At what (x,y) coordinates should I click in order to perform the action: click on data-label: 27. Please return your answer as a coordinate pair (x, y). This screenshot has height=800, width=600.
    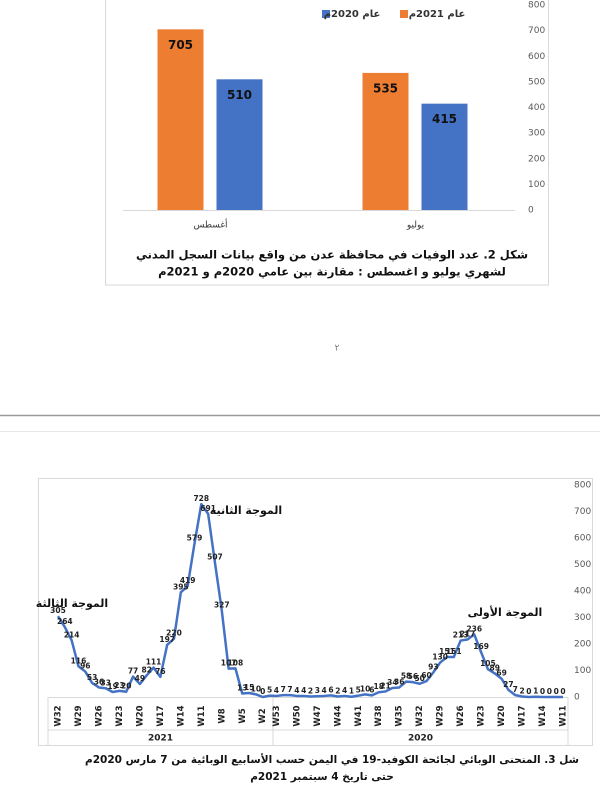
    Looking at the image, I should click on (508, 684).